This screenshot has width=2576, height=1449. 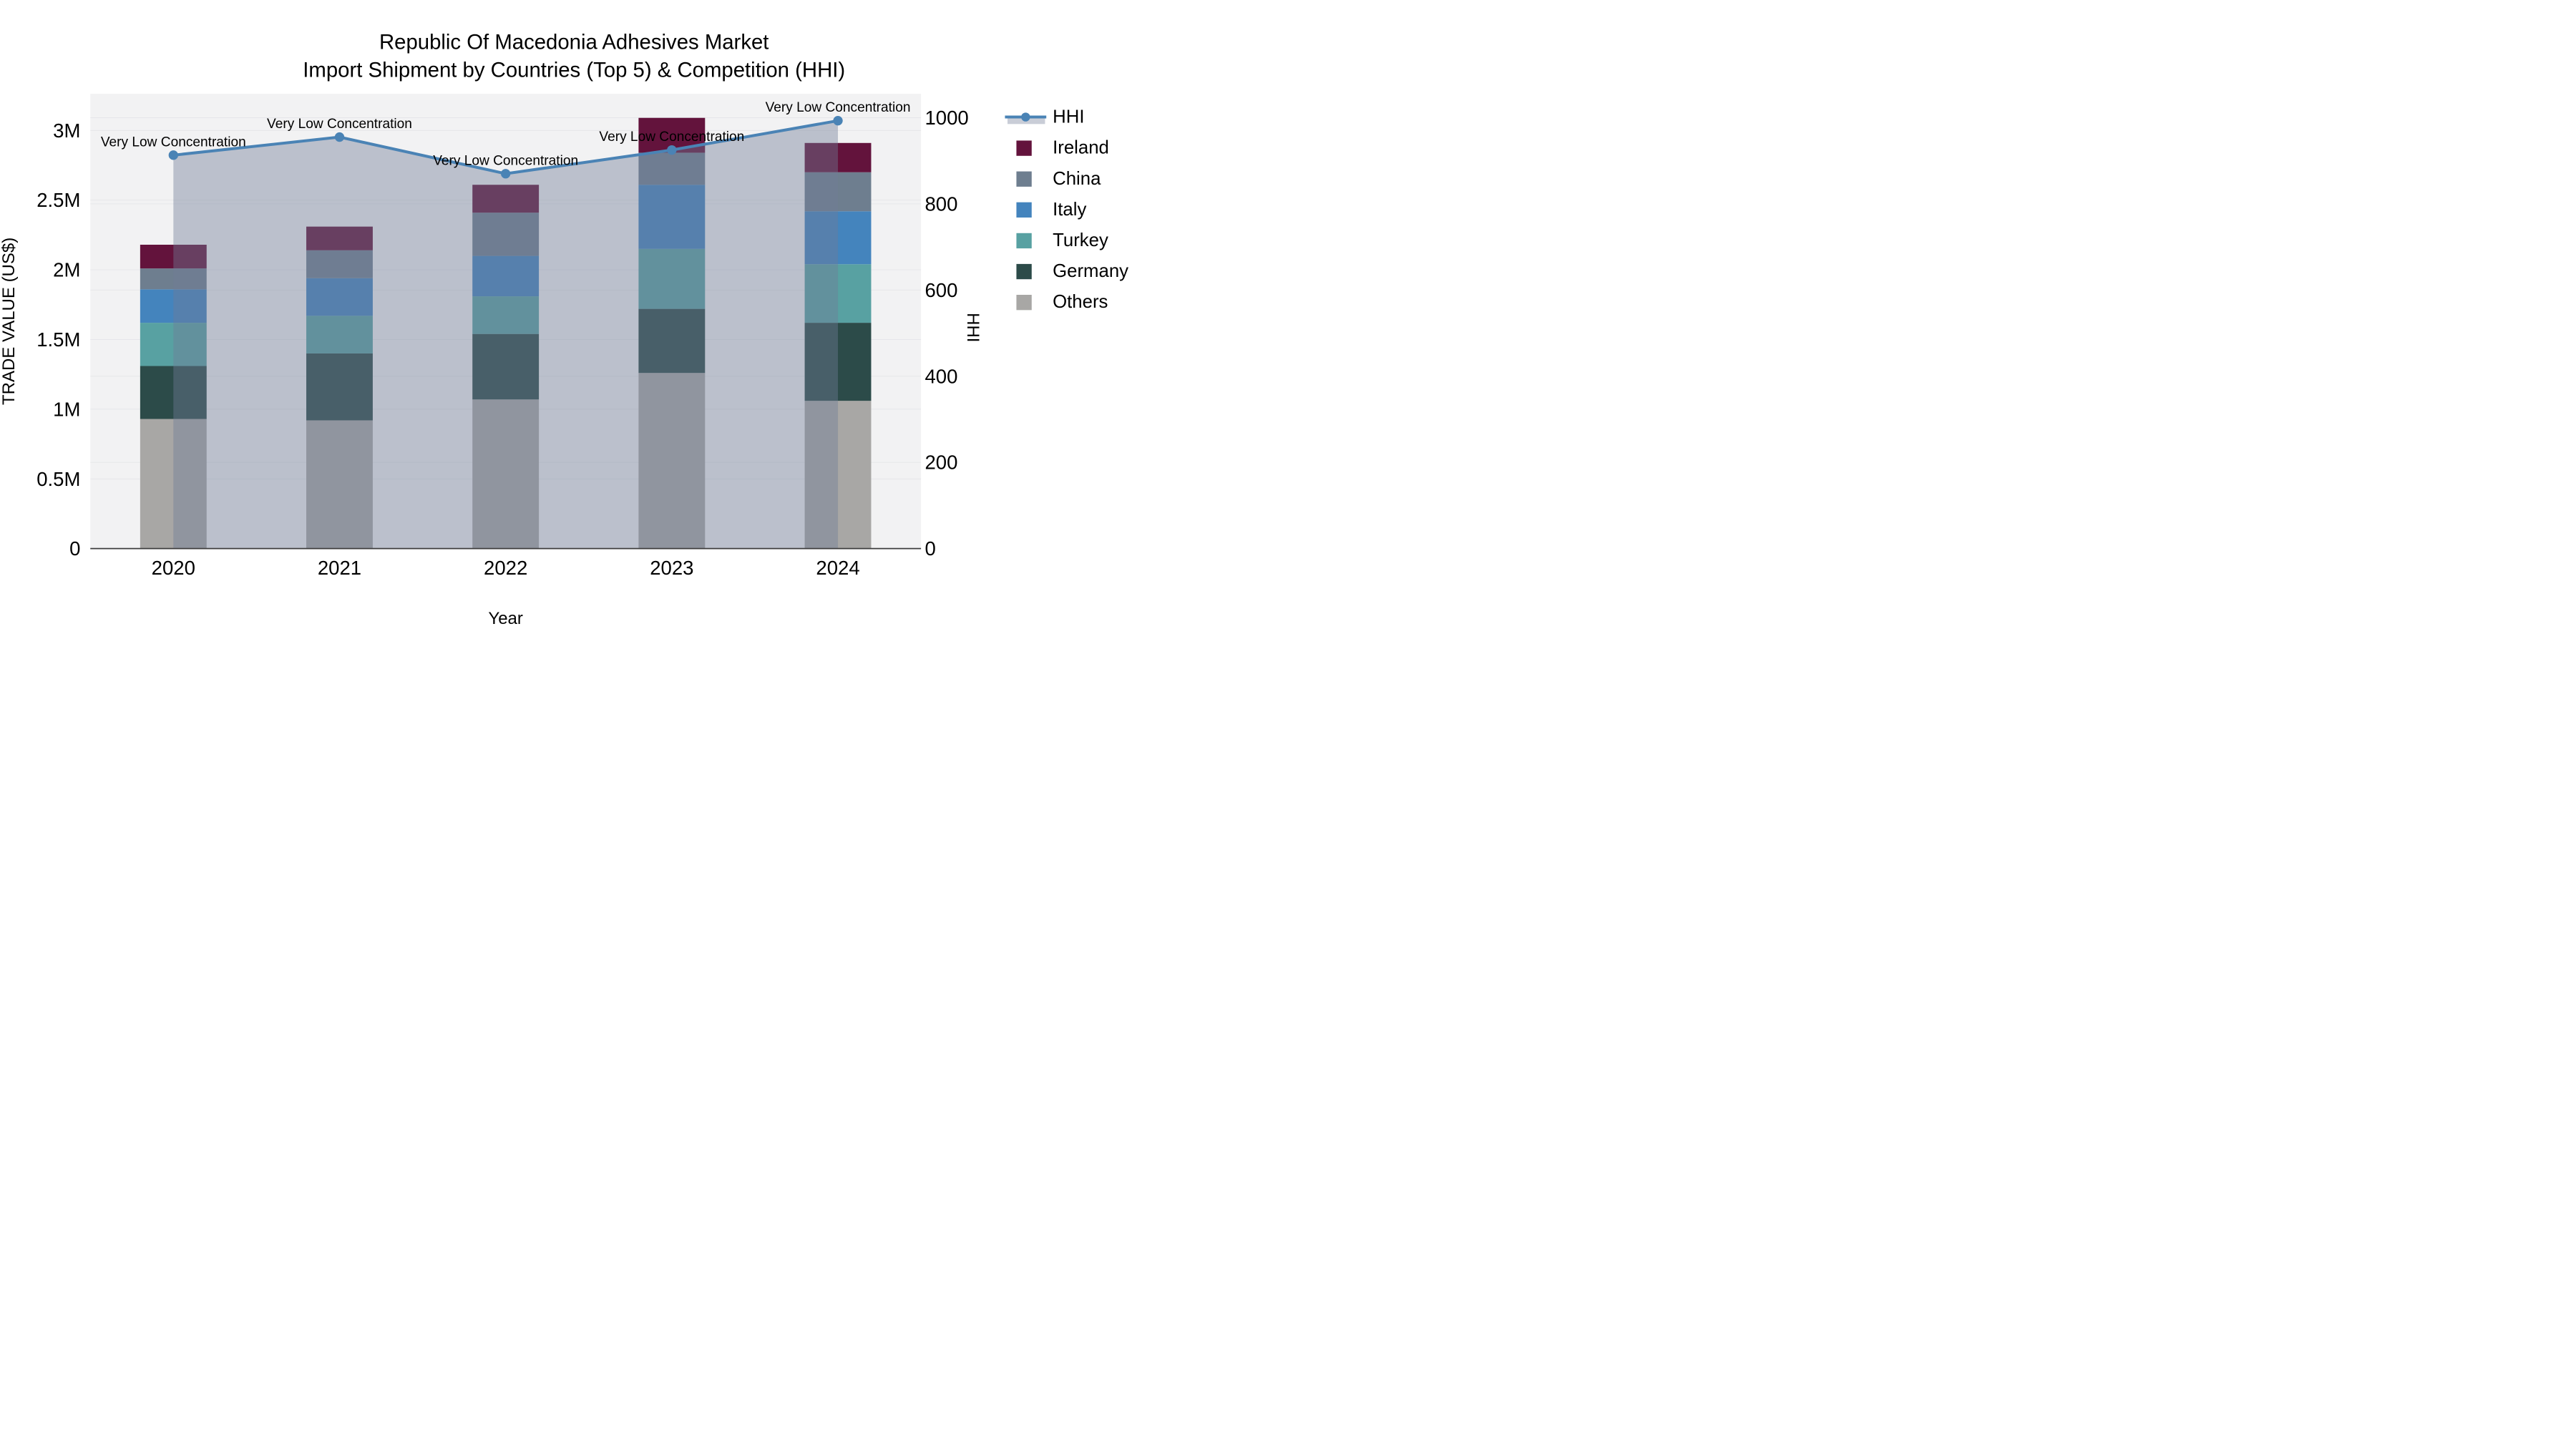 What do you see at coordinates (672, 341) in the screenshot?
I see `bar-segment-germany-2023` at bounding box center [672, 341].